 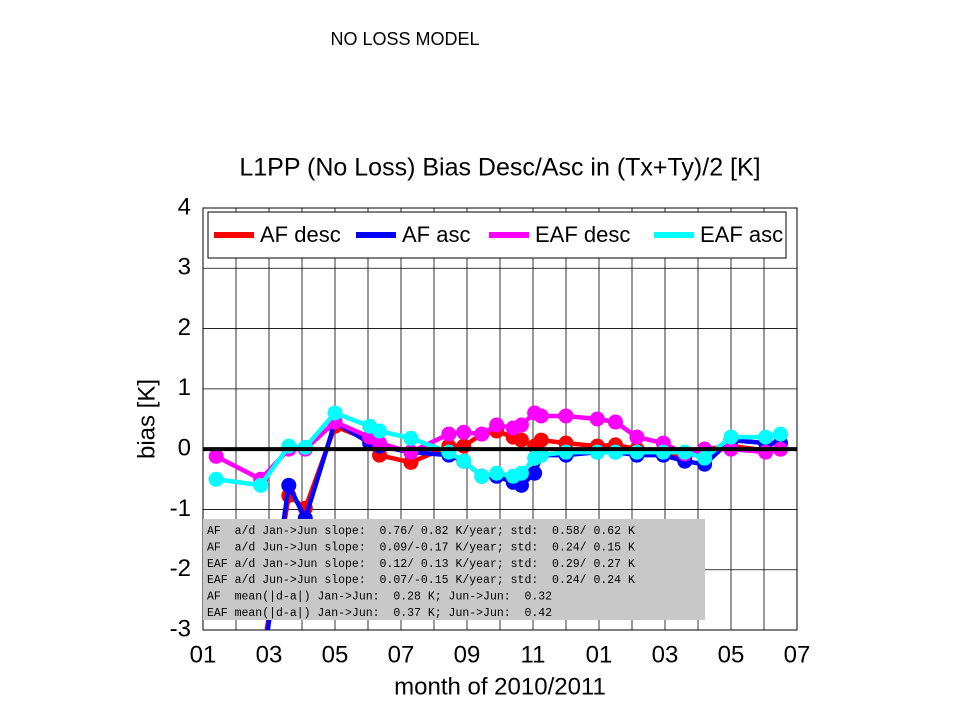 I want to click on y-tick-label: -3, so click(x=180, y=628).